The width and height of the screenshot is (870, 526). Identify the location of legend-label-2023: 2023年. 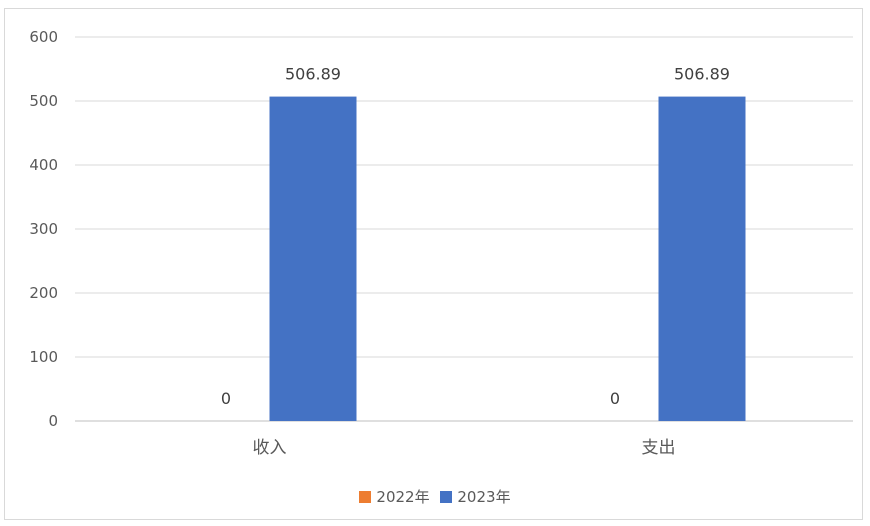
(484, 497).